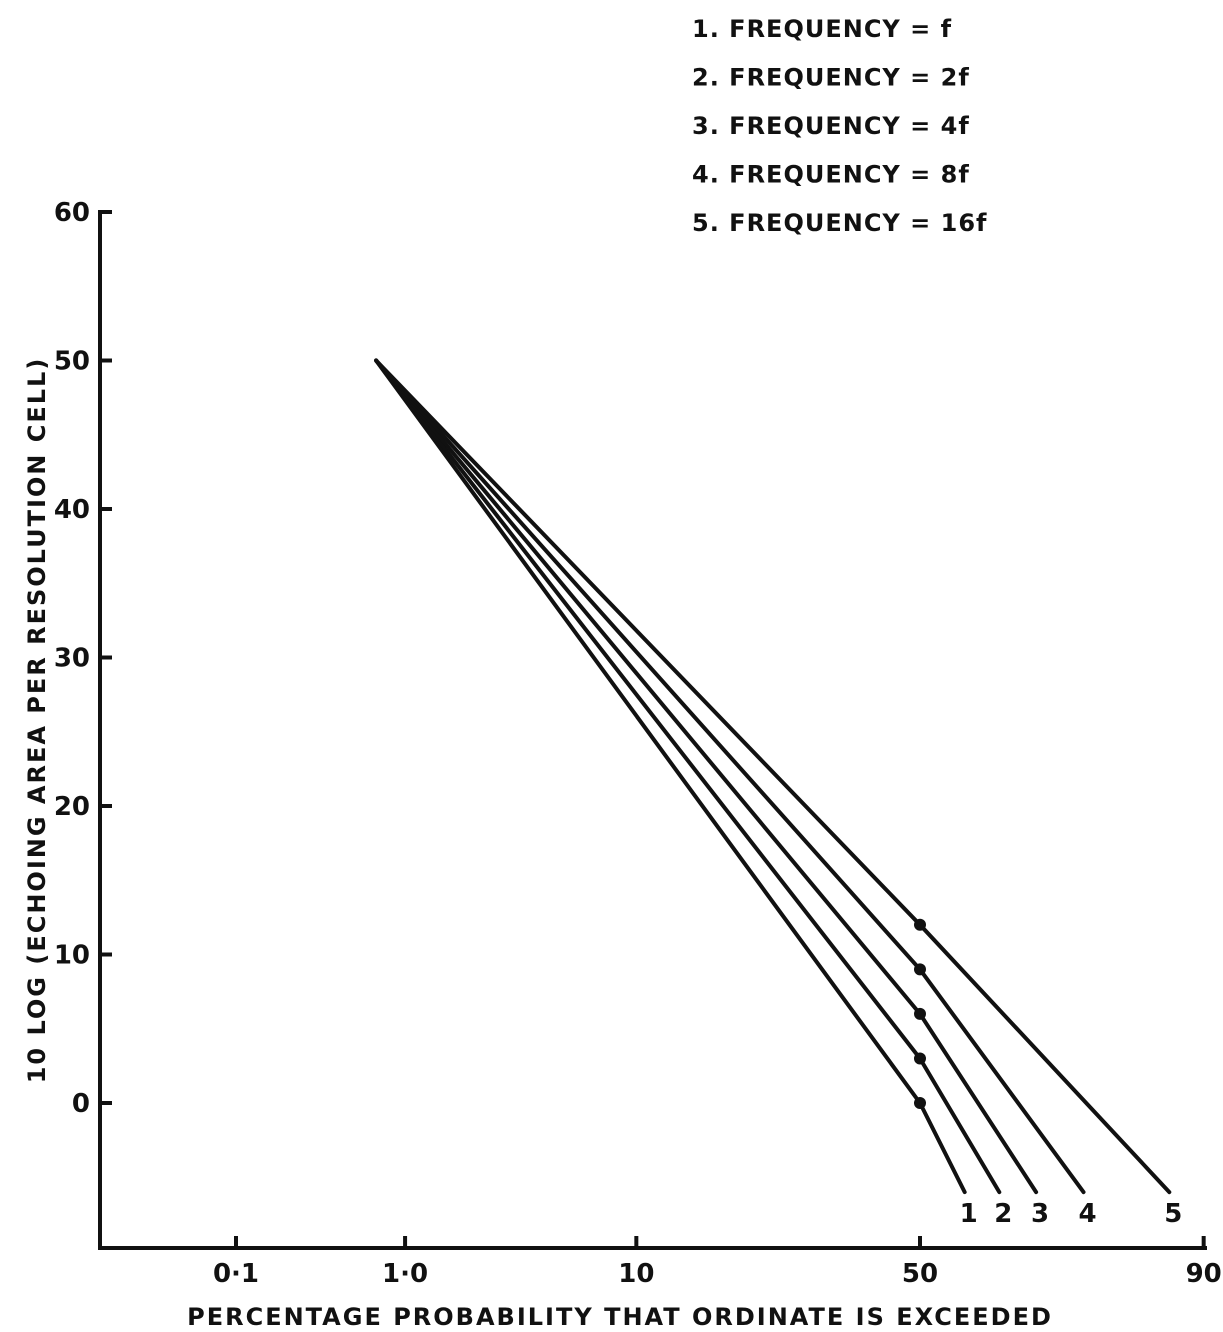  I want to click on y-tick-label: 40, so click(72, 510).